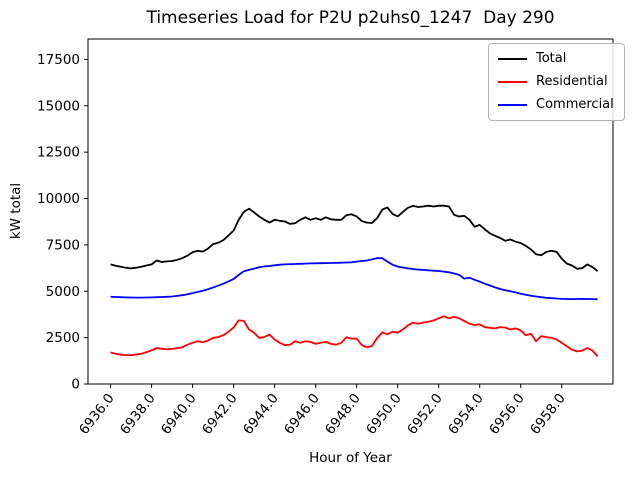  I want to click on legend-line-sample-residential, so click(512, 82).